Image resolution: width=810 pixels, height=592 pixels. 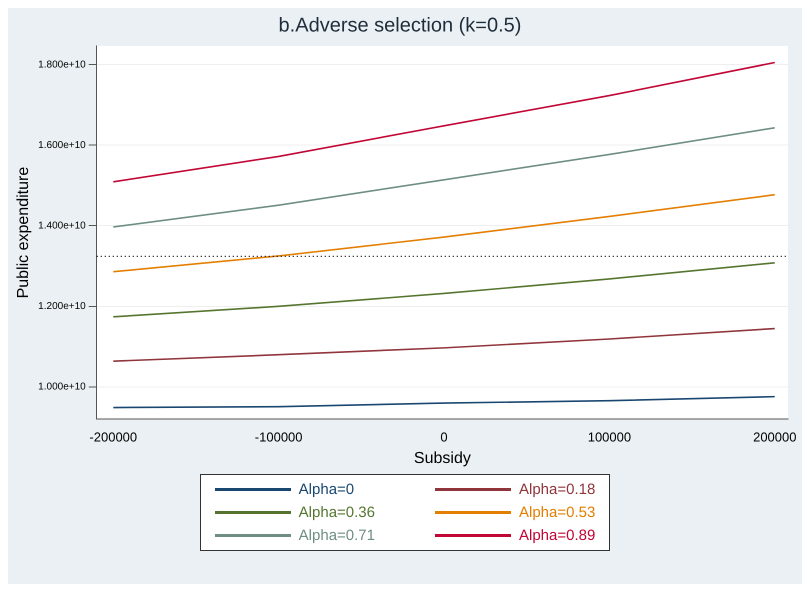 I want to click on y-axis-title: Public expenditure, so click(x=23, y=232).